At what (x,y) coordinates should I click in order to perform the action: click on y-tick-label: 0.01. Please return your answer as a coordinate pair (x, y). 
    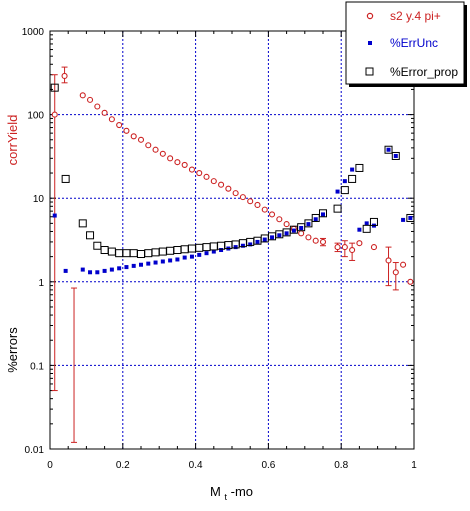
    Looking at the image, I should click on (35, 450).